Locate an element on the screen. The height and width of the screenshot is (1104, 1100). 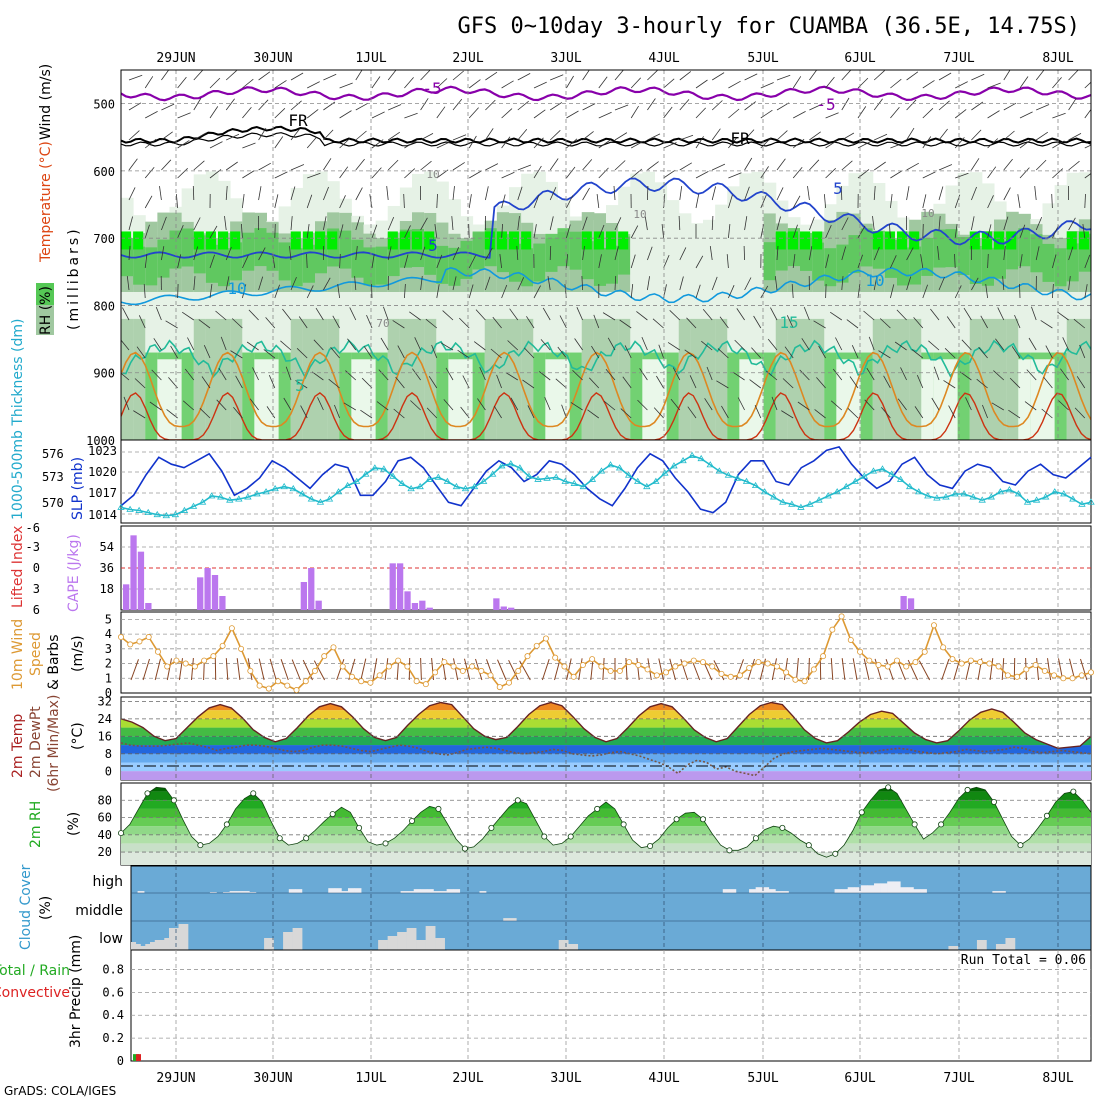
ylabel-temp-units: (°C) is located at coordinates (78, 736).